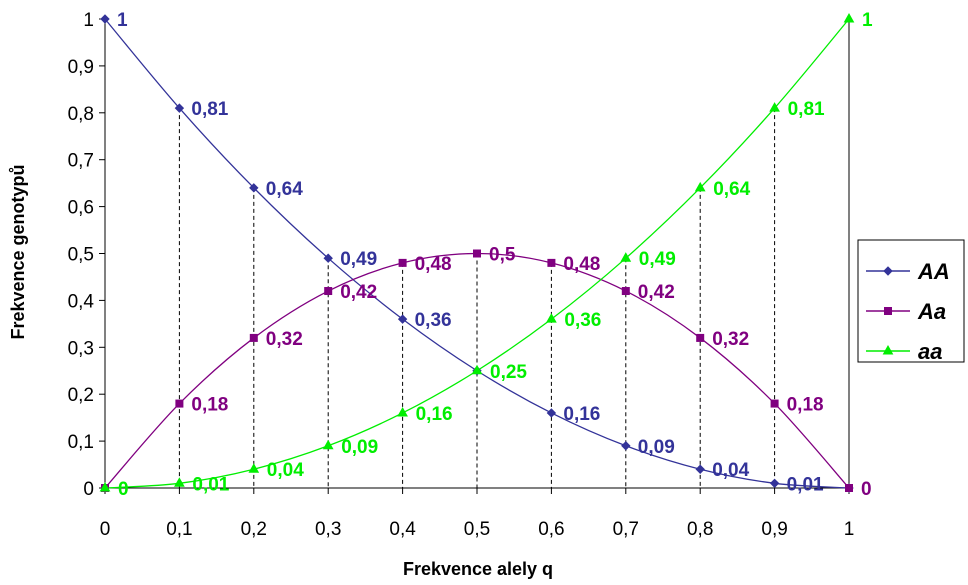 The width and height of the screenshot is (968, 585). I want to click on data-label-aa: 0, so click(123, 489).